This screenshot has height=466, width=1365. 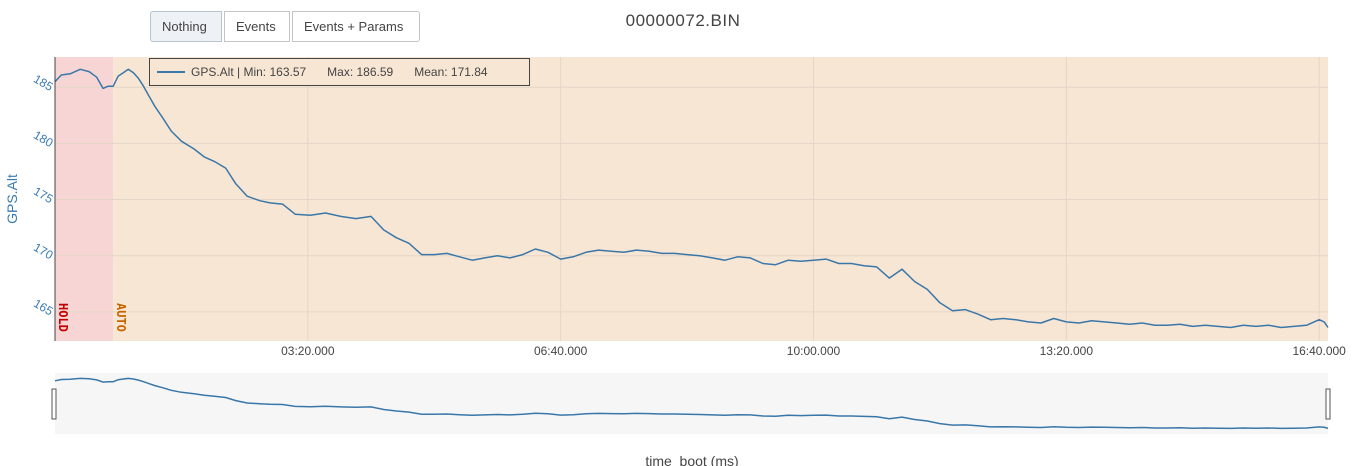 I want to click on x-tick-label: 03:20.000, so click(x=308, y=351).